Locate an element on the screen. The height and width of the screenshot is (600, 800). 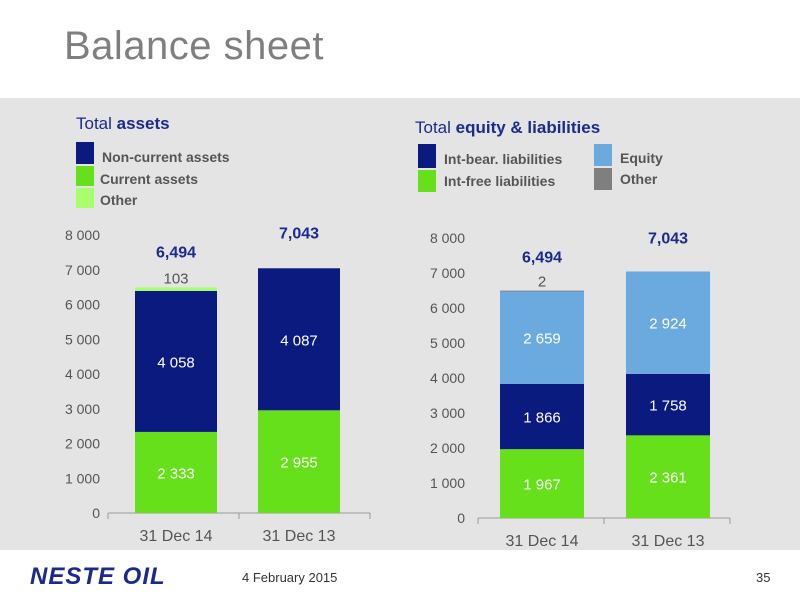
legend-swatch-other-assets is located at coordinates (85, 198).